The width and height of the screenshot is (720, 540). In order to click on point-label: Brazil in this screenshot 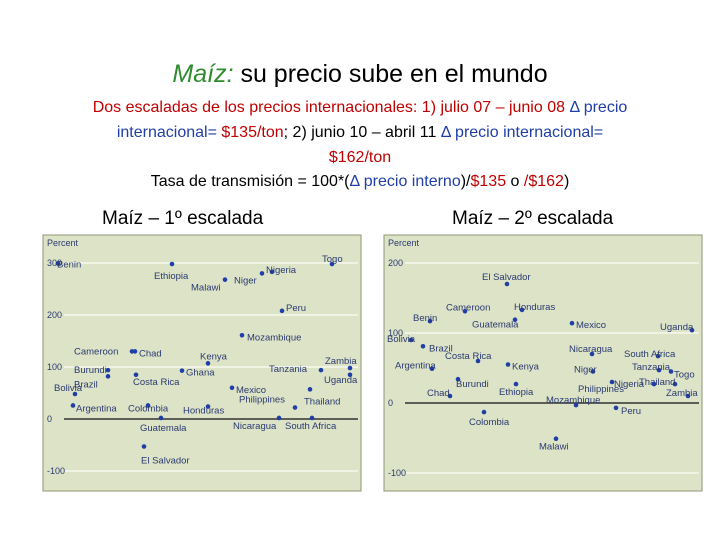, I will do `click(86, 384)`.